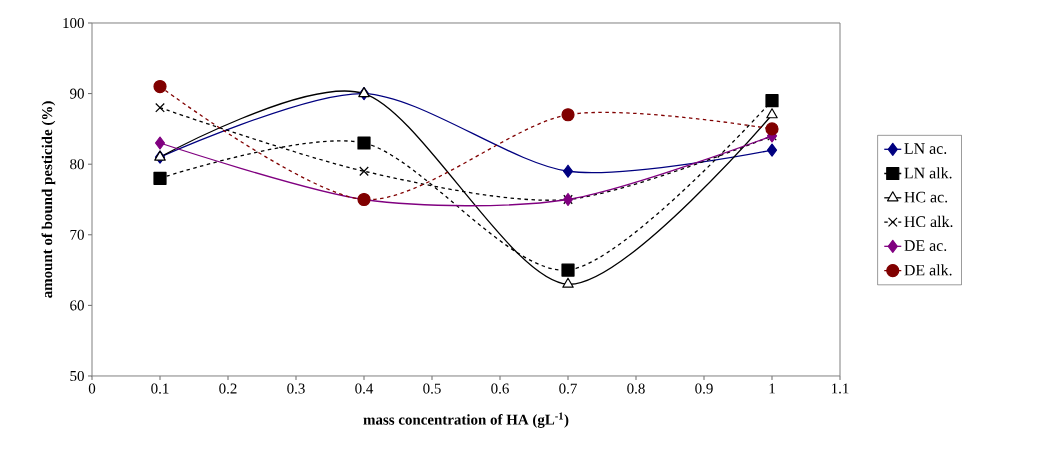 Image resolution: width=1045 pixels, height=460 pixels. I want to click on x-tick-label: 0.1, so click(160, 388).